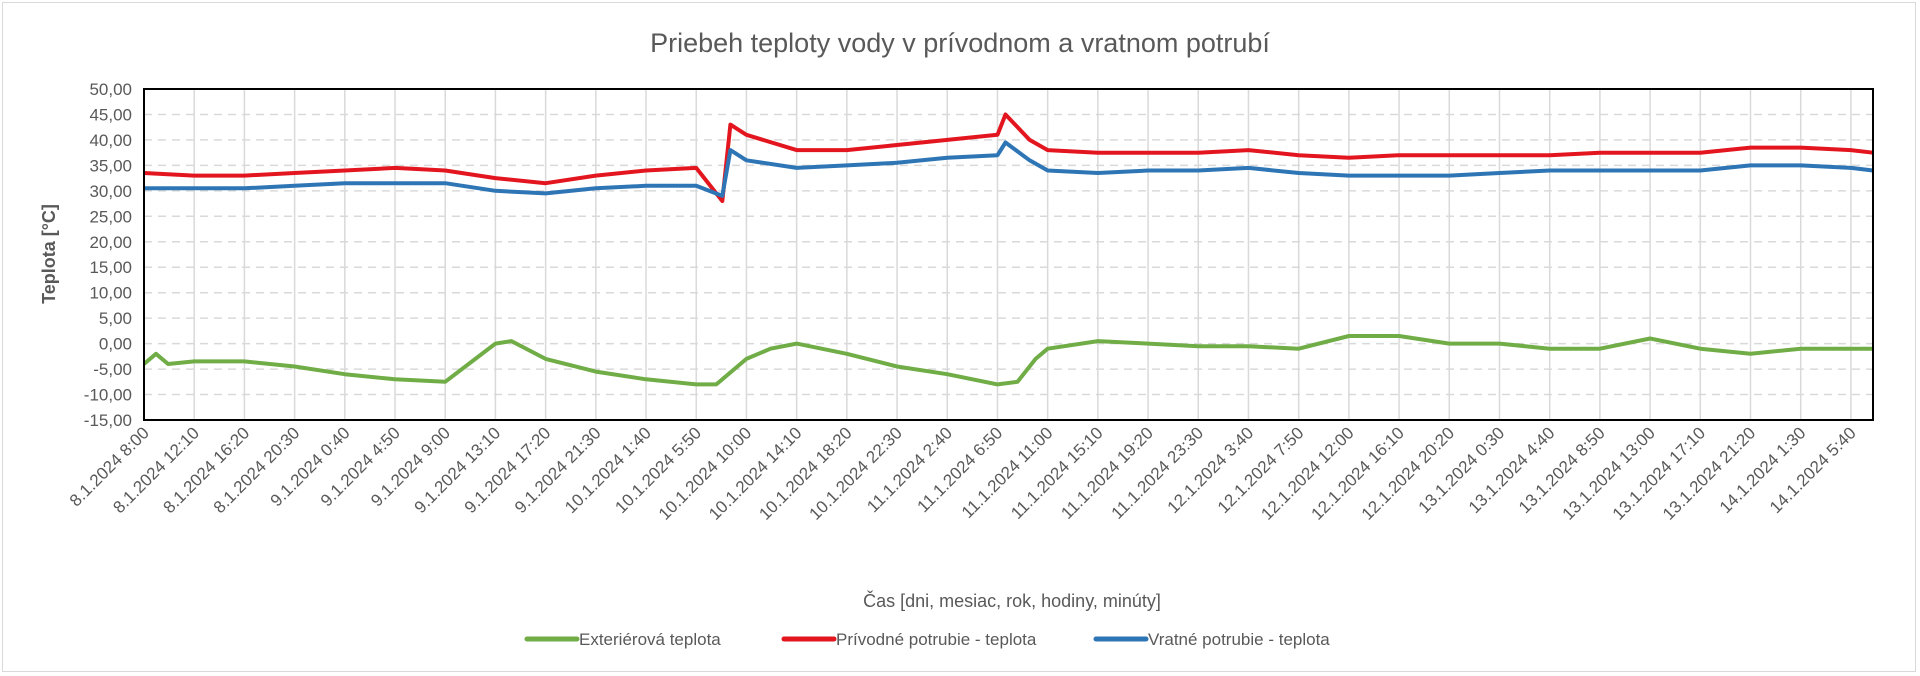 The width and height of the screenshot is (1920, 676). I want to click on x-tick-label: 13.1.2024 17:10, so click(1659, 473).